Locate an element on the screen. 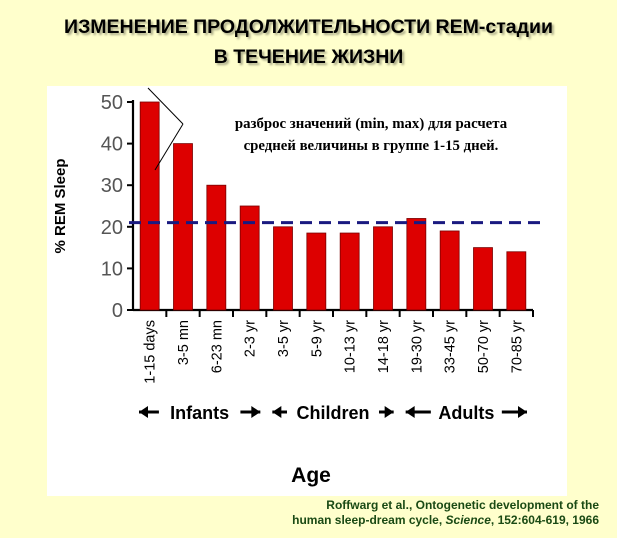 The width and height of the screenshot is (617, 538). annotation-leader-lower is located at coordinates (169, 147).